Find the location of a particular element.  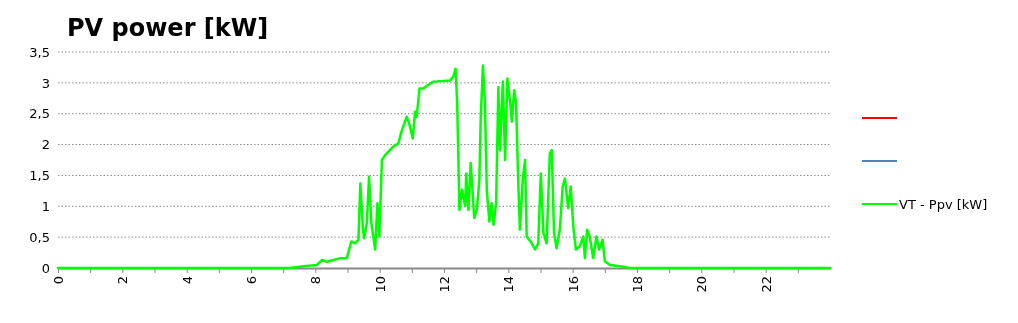

x-tick-label: 20 is located at coordinates (702, 284).